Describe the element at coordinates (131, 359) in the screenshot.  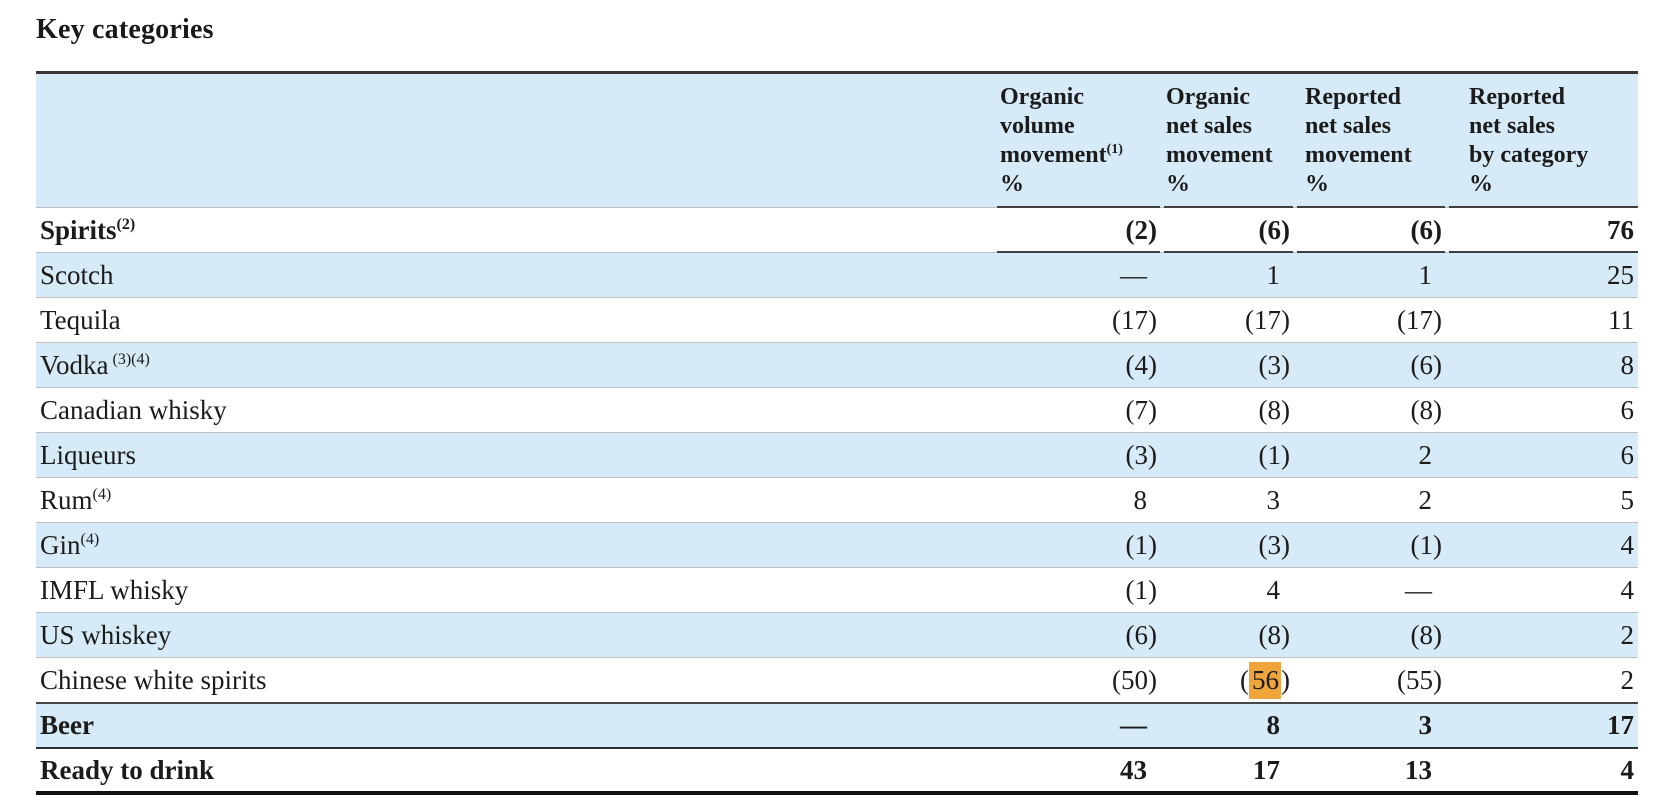
I see `footnote-marker: (3)(4)` at that location.